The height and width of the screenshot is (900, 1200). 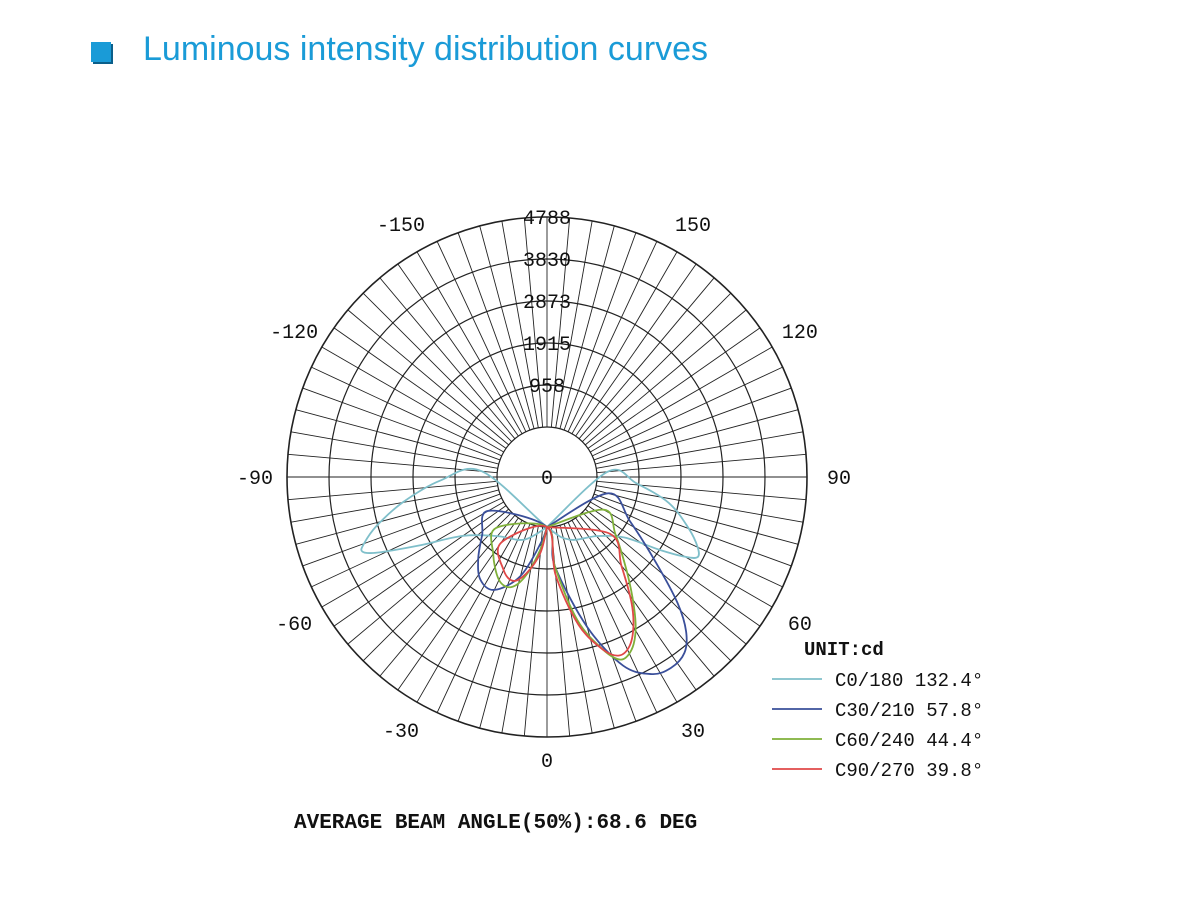 What do you see at coordinates (839, 479) in the screenshot?
I see `angle-label: 90` at bounding box center [839, 479].